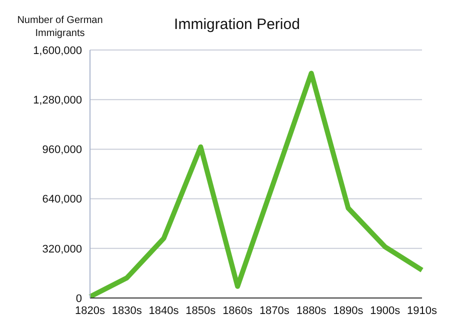 This screenshot has width=474, height=336. I want to click on x-tick-label: 1860s, so click(238, 310).